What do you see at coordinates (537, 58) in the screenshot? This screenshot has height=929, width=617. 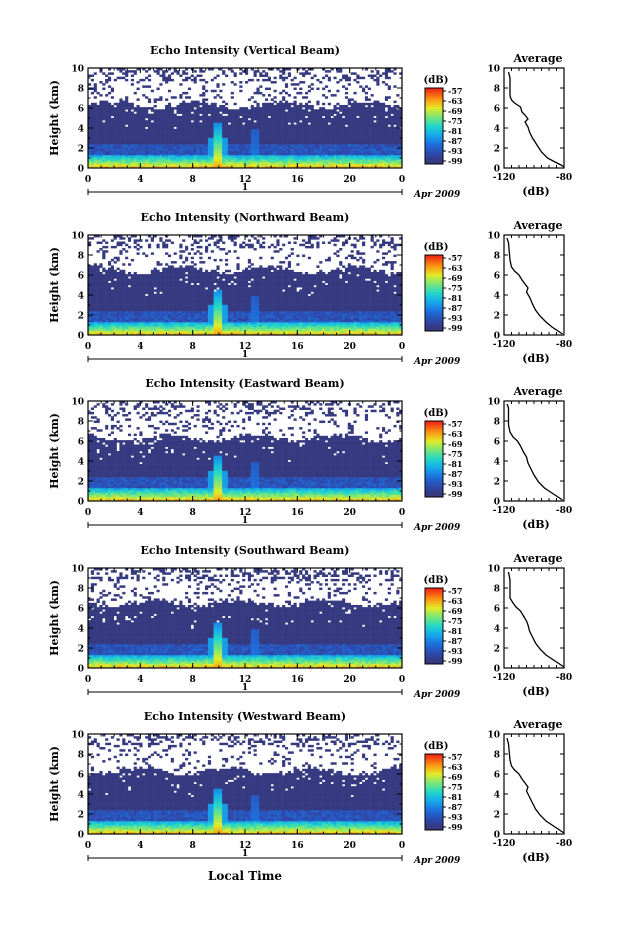 I see `average-title: Average` at bounding box center [537, 58].